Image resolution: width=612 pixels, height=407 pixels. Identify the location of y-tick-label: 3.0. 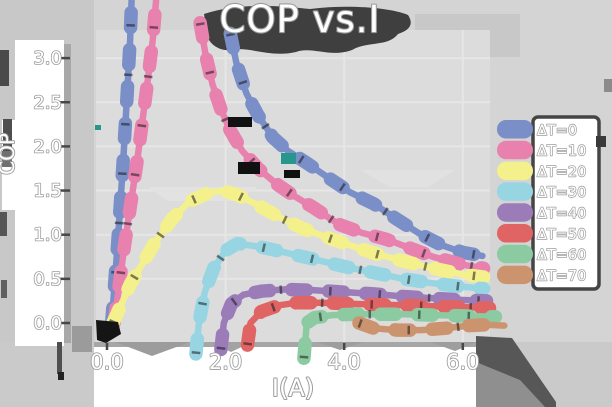
(47, 58).